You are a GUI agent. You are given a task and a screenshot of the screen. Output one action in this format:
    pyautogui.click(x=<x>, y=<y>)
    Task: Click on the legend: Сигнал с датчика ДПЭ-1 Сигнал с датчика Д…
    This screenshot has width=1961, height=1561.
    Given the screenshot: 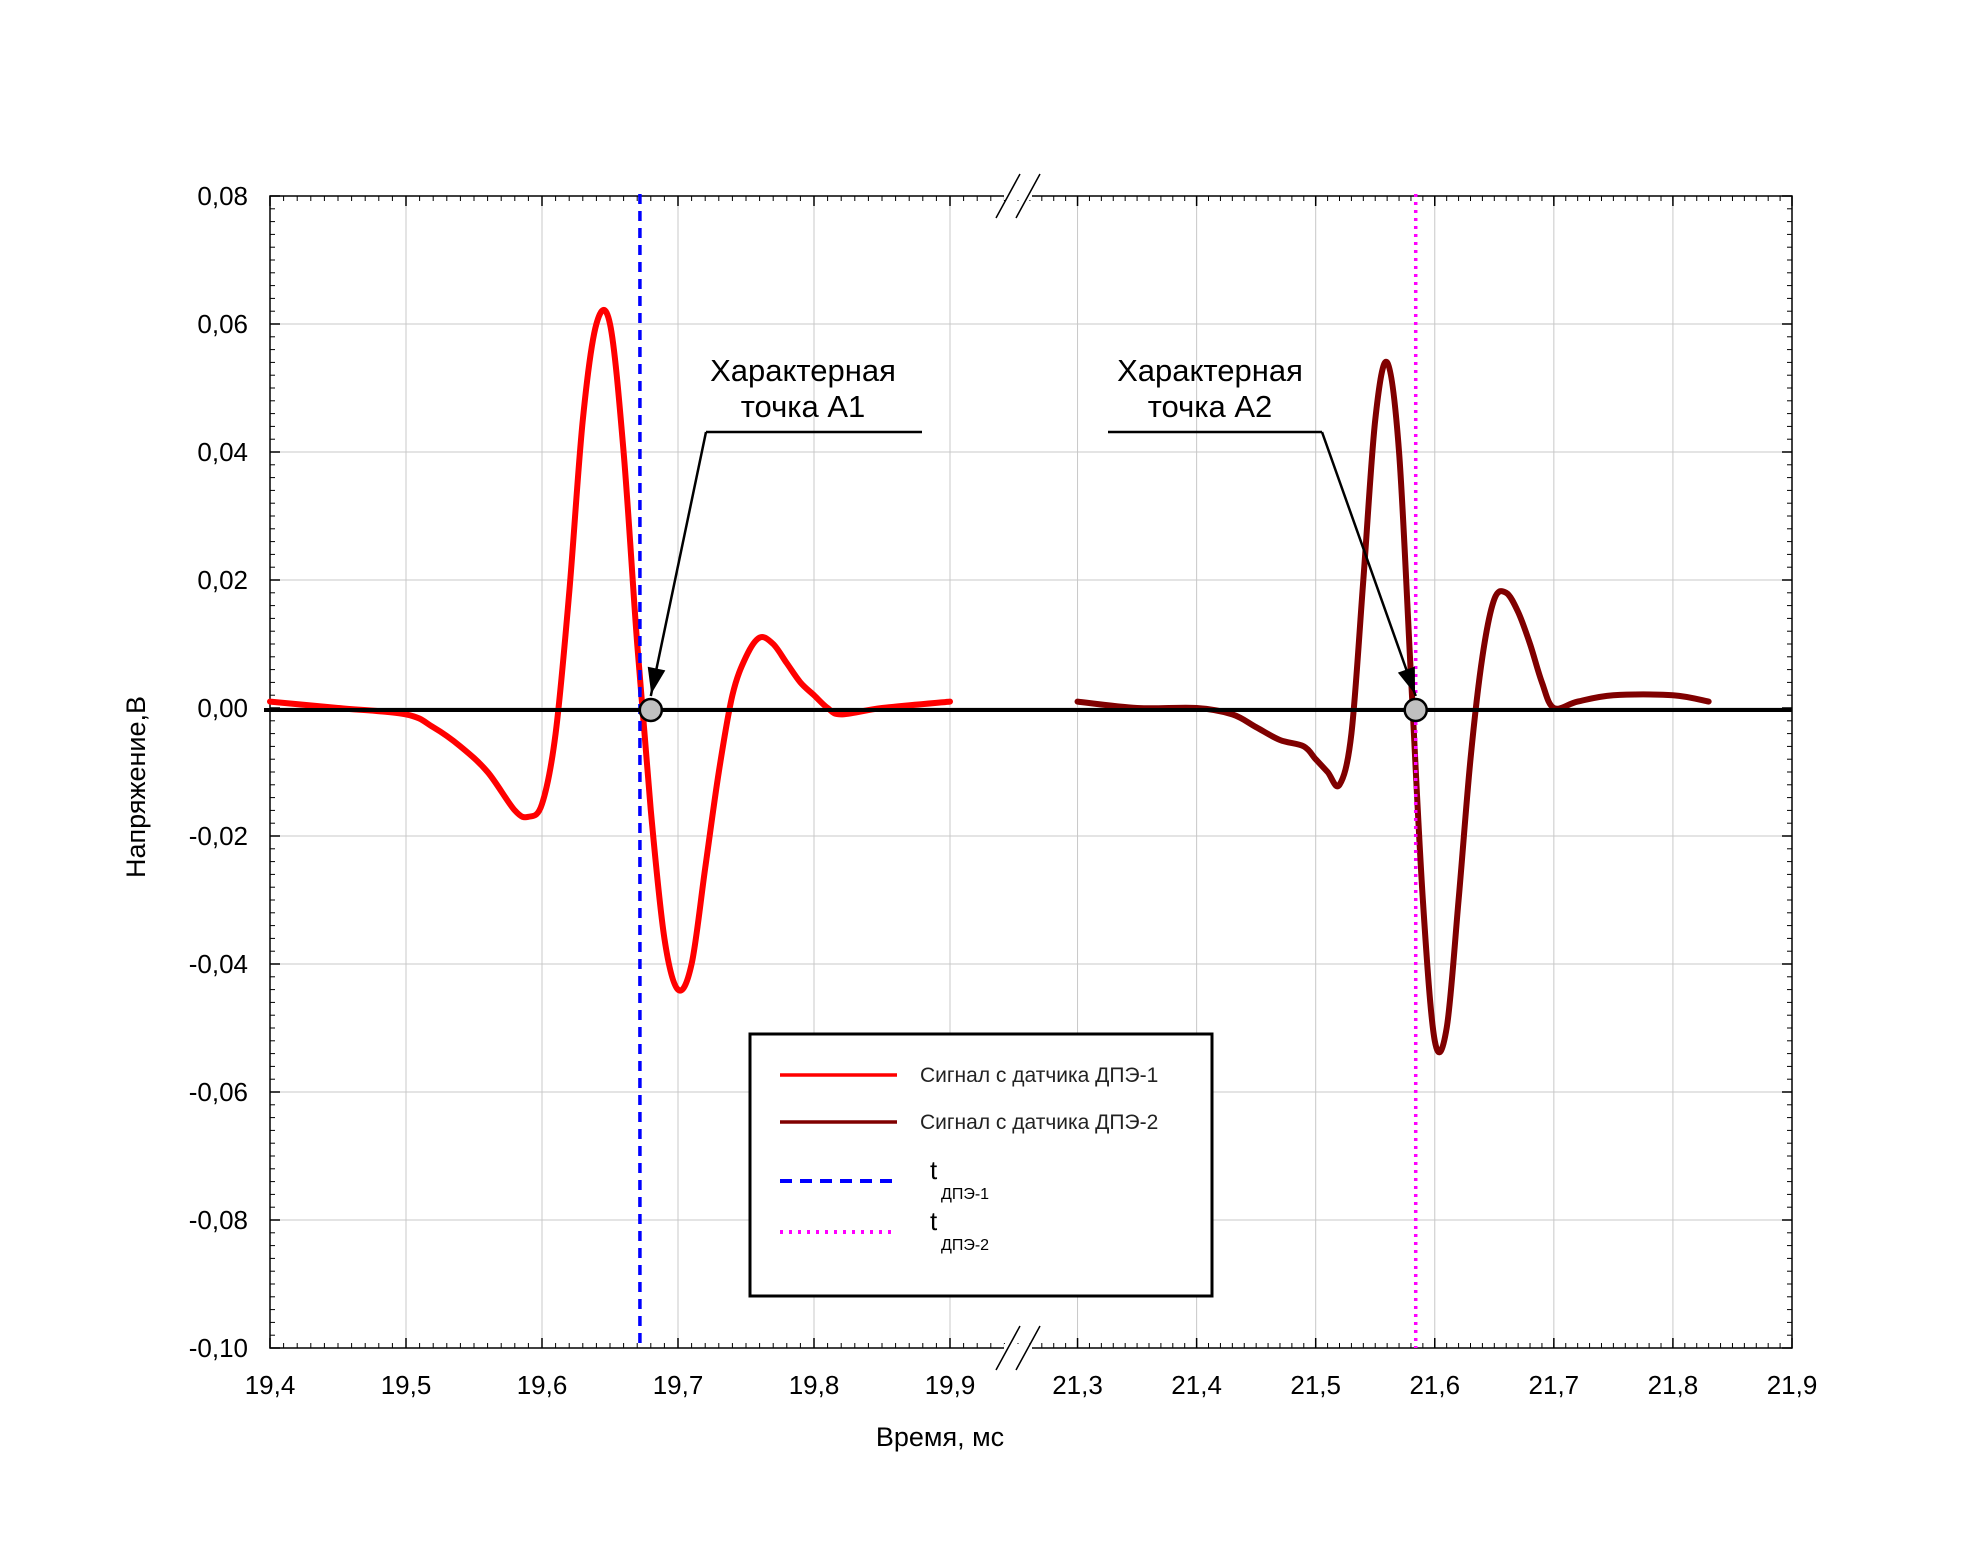 What is the action you would take?
    pyautogui.click(x=981, y=1165)
    